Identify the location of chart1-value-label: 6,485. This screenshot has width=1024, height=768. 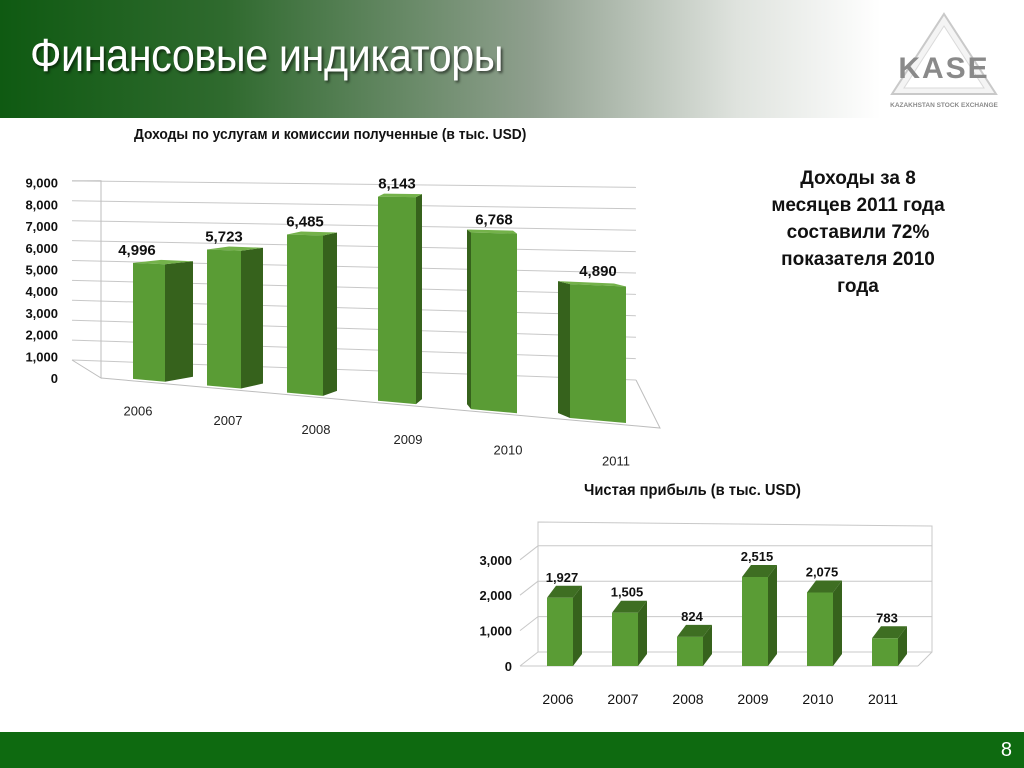
(305, 221).